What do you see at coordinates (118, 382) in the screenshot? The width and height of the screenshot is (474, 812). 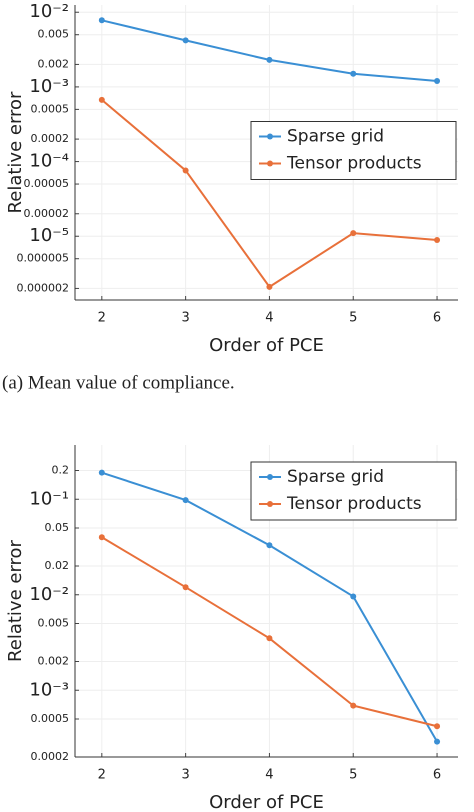 I see `caption: (a) Mean value of compliance.` at bounding box center [118, 382].